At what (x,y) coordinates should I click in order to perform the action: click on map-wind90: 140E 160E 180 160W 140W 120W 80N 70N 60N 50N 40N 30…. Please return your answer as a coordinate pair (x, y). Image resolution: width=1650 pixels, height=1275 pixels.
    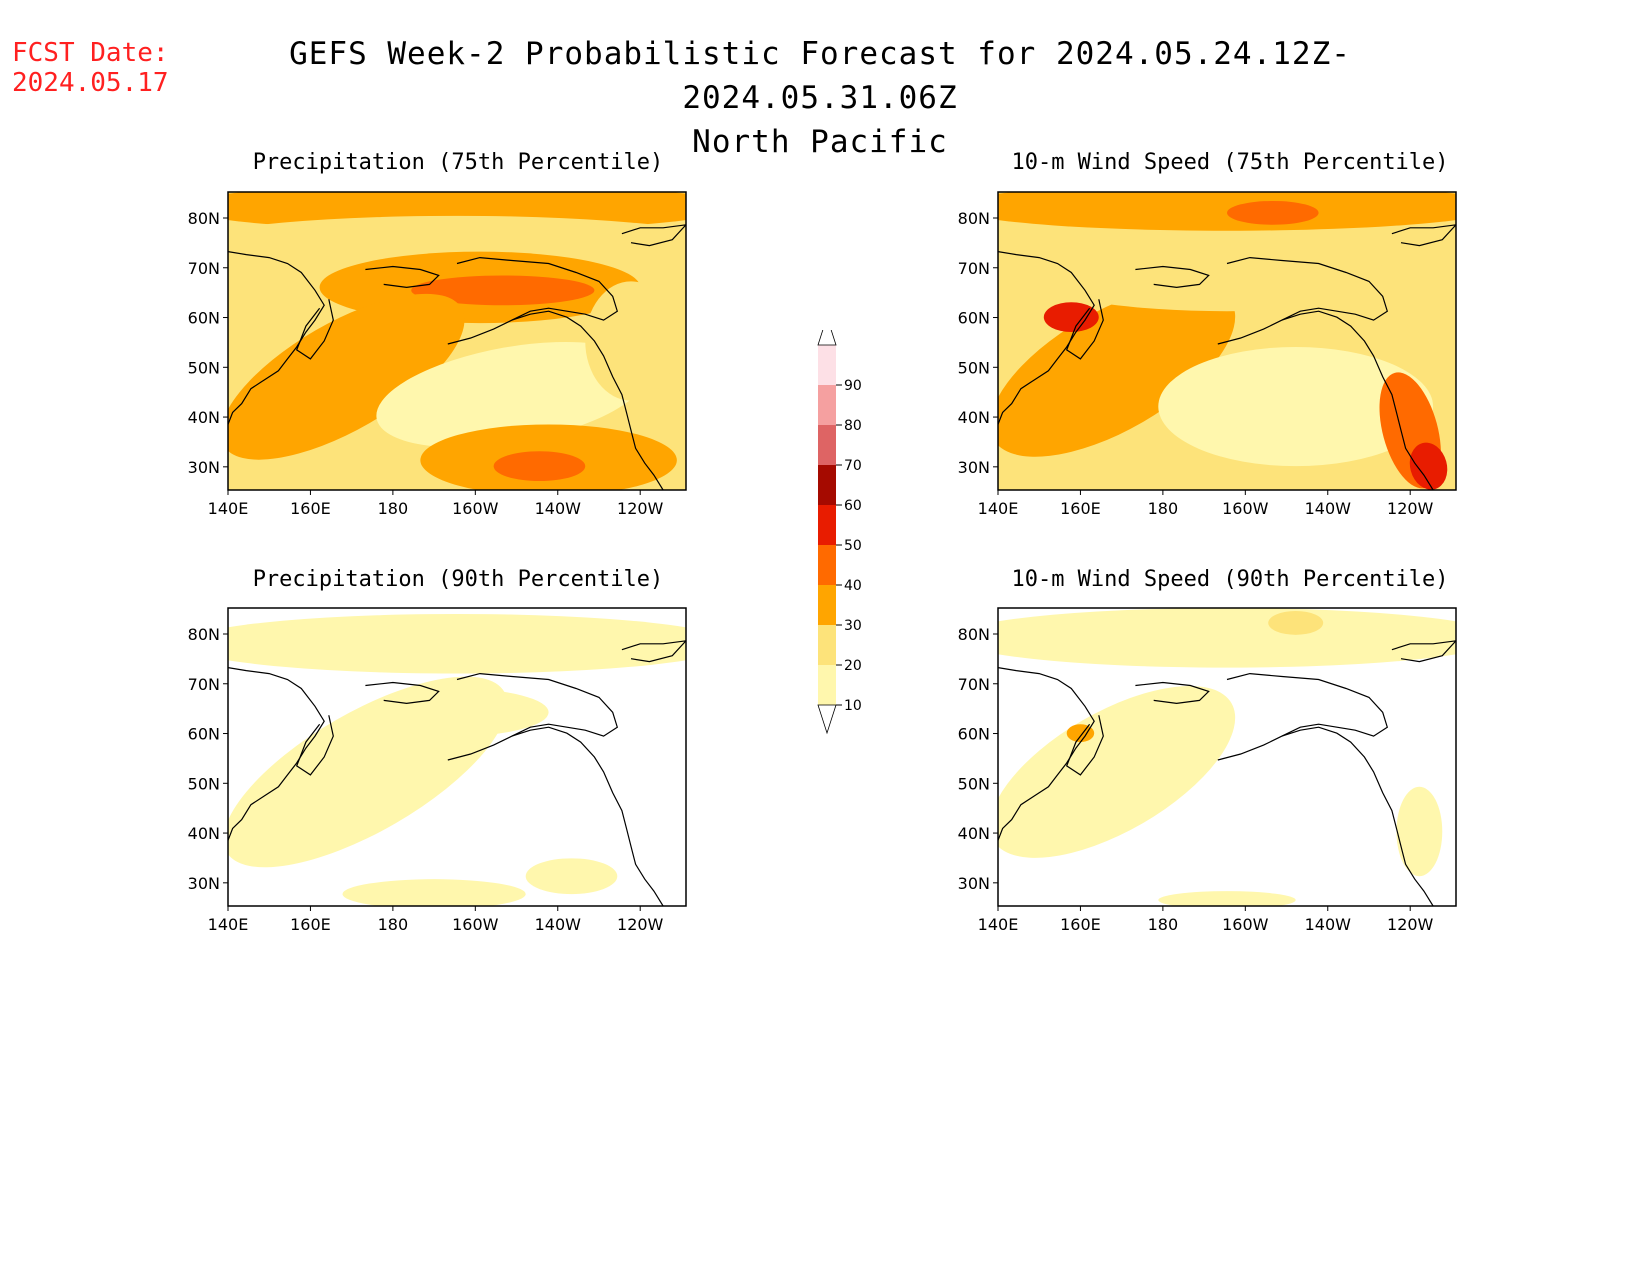
    Looking at the image, I should click on (1207, 770).